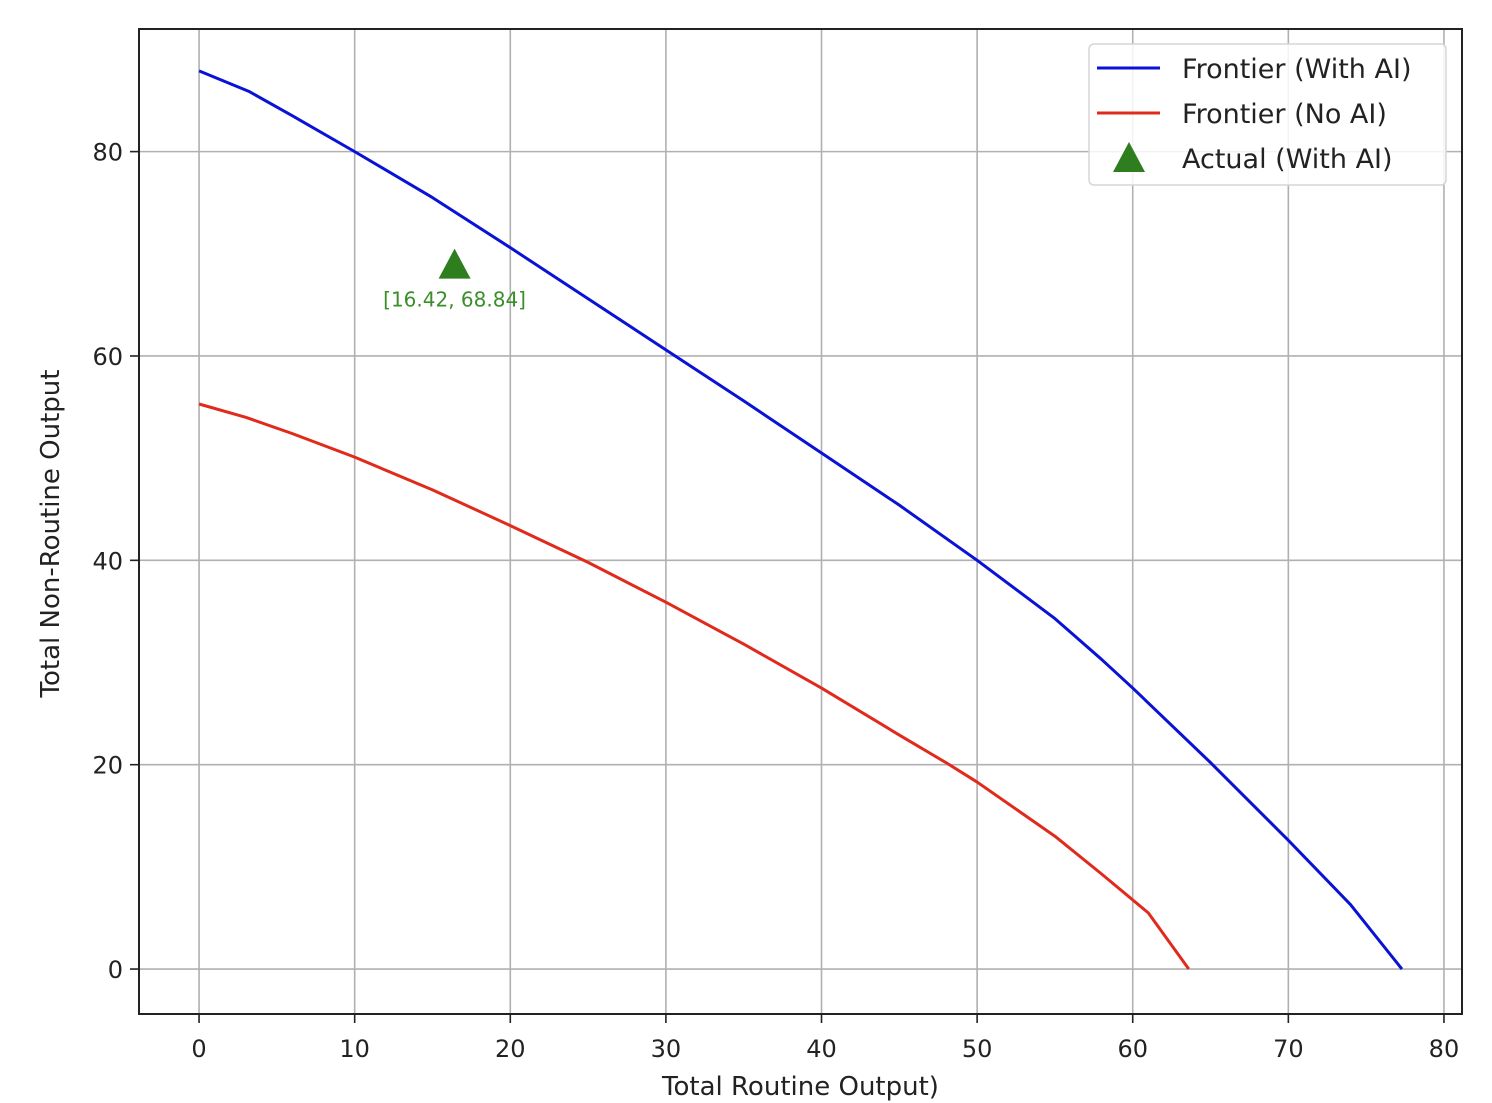  I want to click on legend-triangle, so click(1129, 157).